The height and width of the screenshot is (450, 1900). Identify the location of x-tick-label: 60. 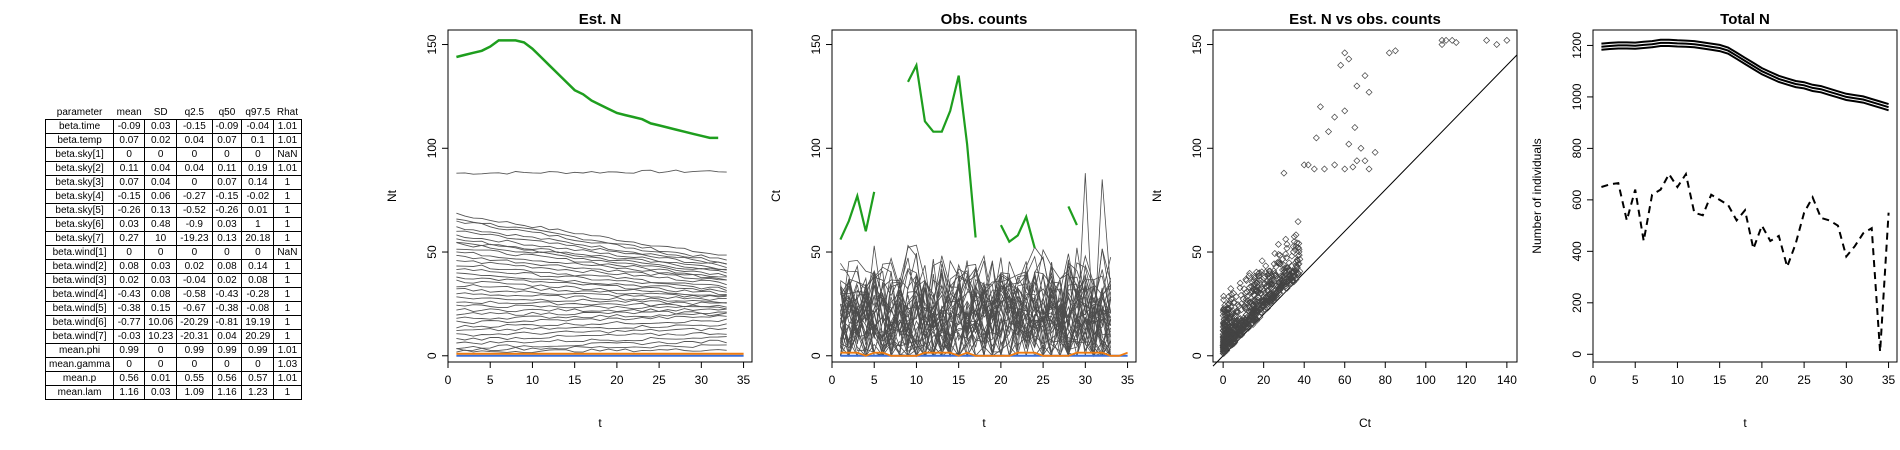
(1345, 380).